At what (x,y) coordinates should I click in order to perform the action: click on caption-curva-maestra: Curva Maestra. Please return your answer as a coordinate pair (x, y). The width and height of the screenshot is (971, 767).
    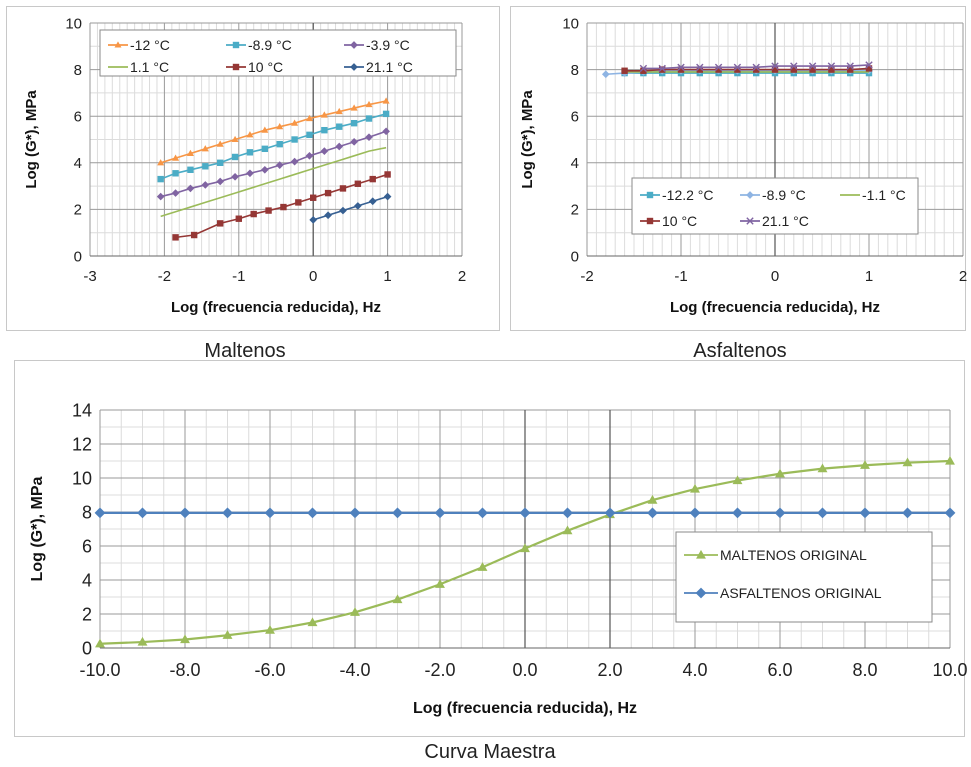
    Looking at the image, I should click on (490, 752).